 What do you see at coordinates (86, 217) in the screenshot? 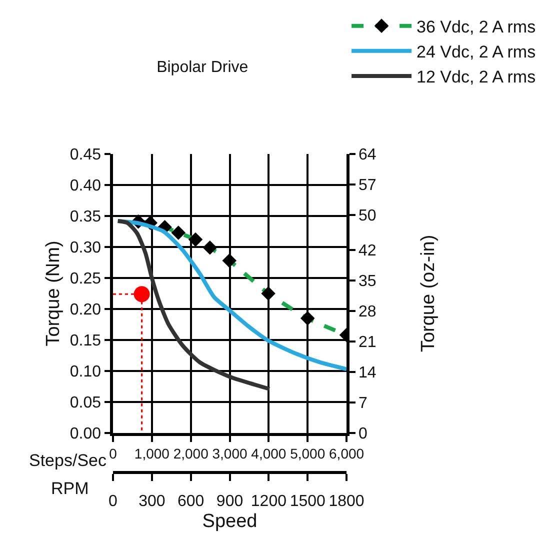
I see `y-tick-label: 0.35` at bounding box center [86, 217].